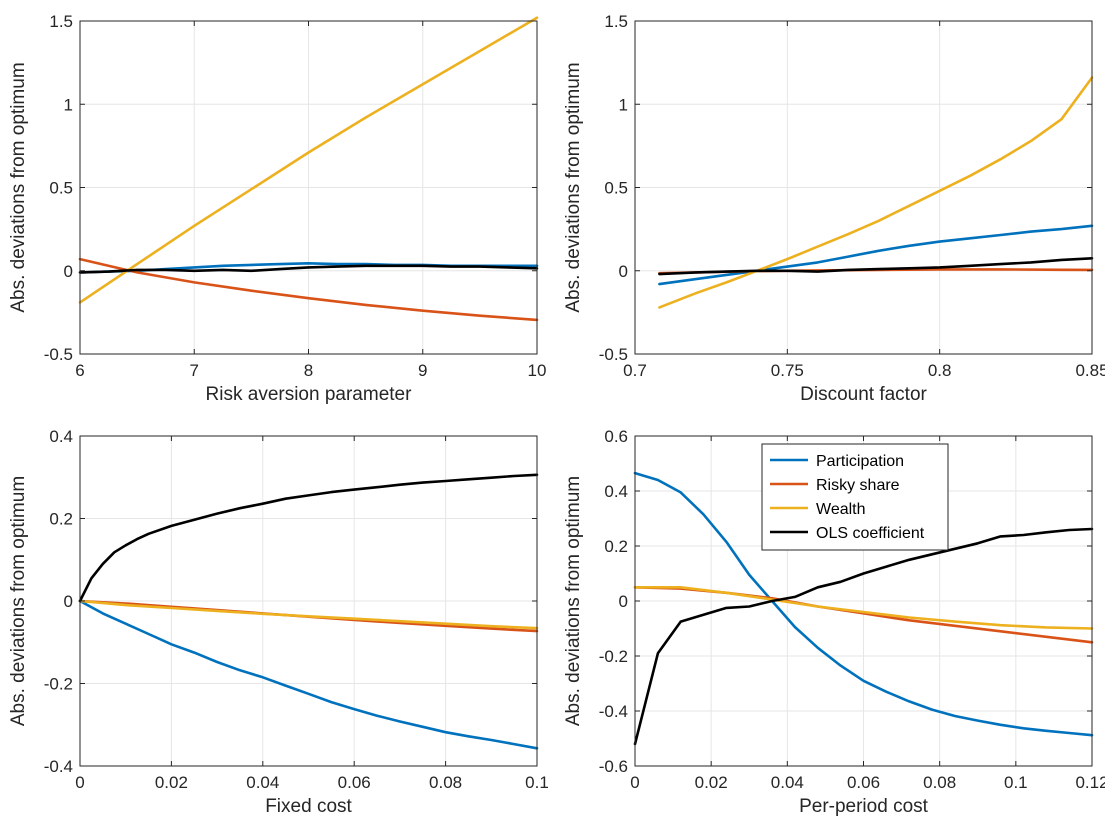 The width and height of the screenshot is (1105, 825). I want to click on x-tick-label: 10, so click(537, 370).